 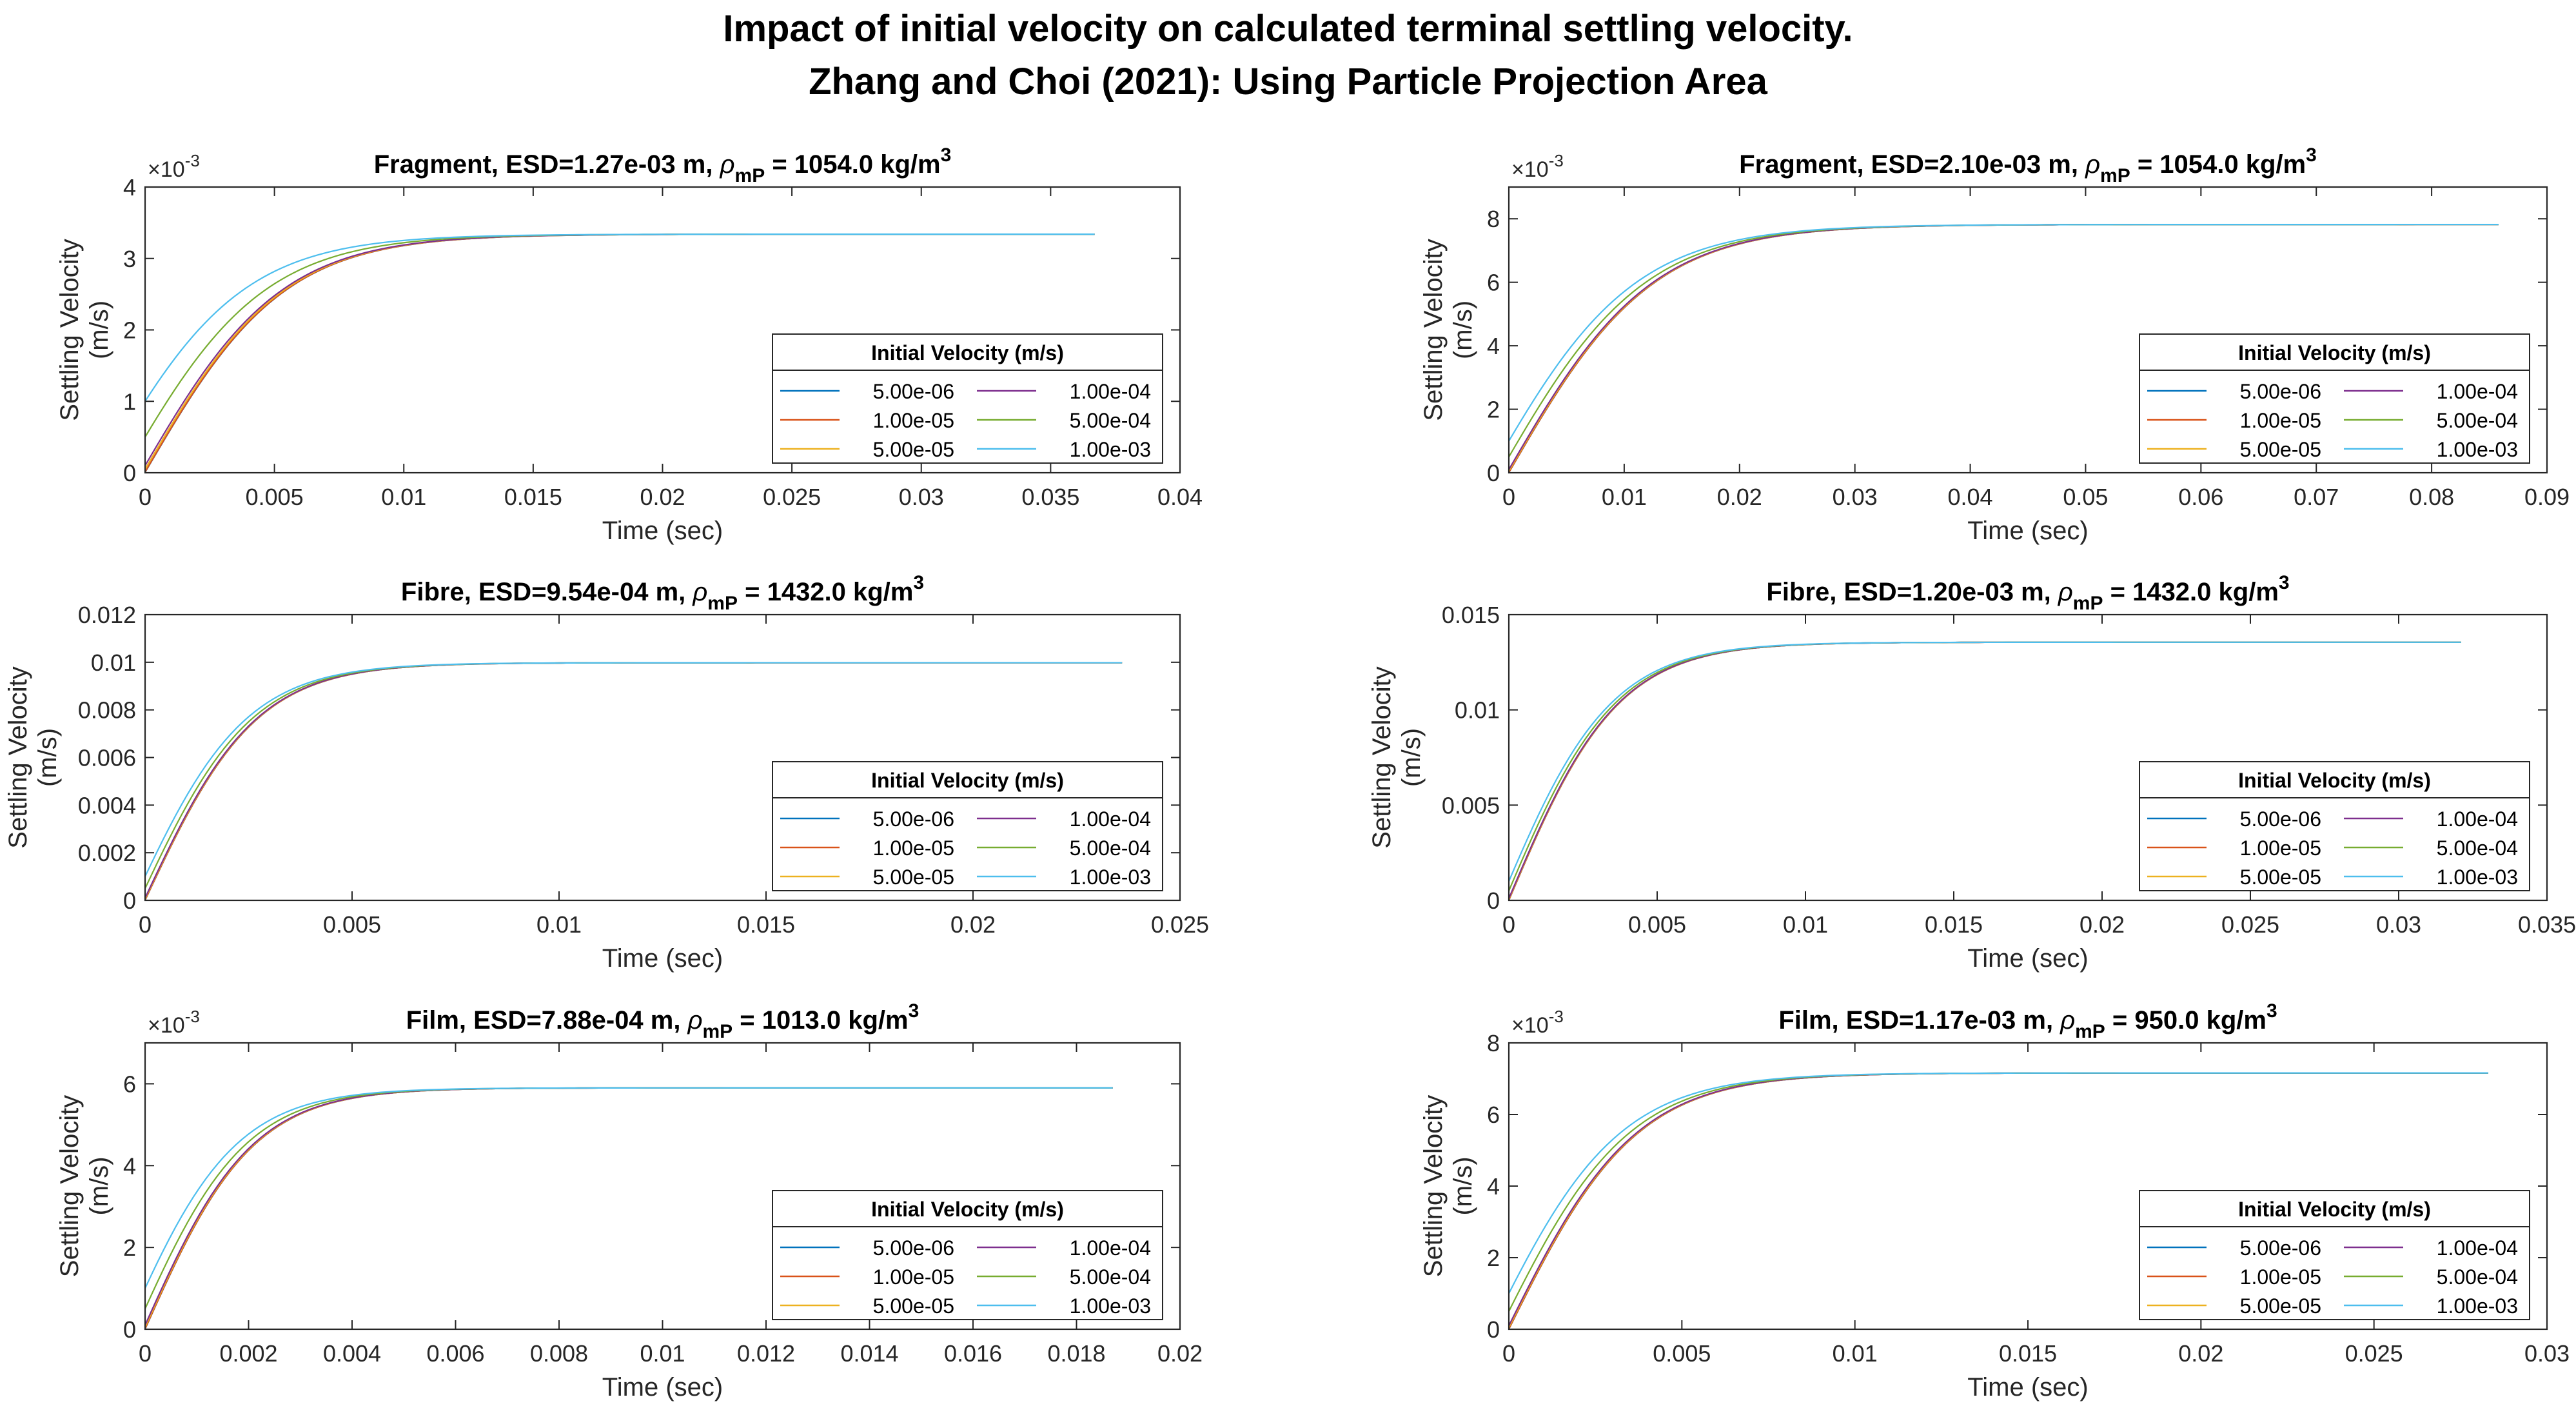 I want to click on y-axis: 0 2 4 6 8 Settling Velocity(m/s), so click(x=1983, y=346).